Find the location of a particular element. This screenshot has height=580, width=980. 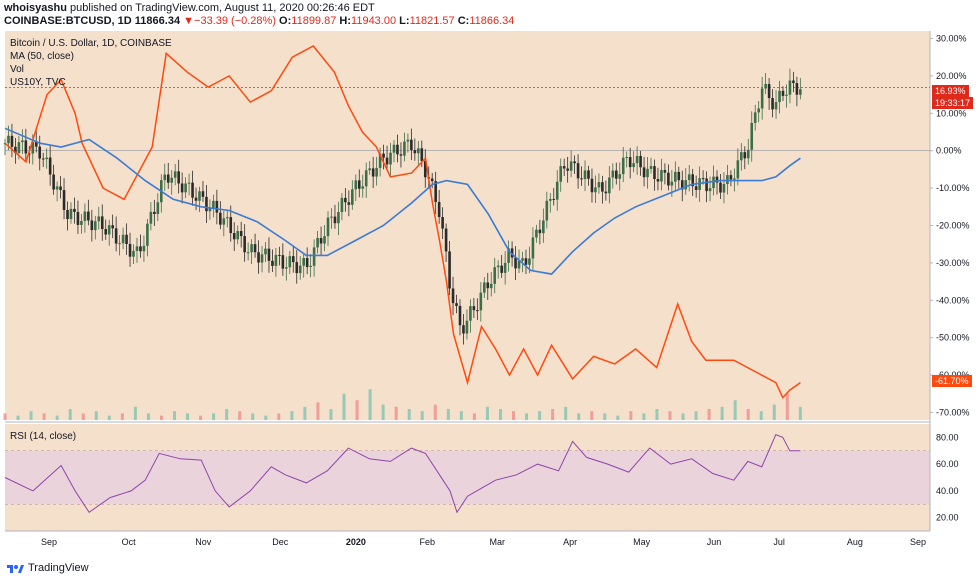

legend-us10y: US10Y, TVC is located at coordinates (38, 82).